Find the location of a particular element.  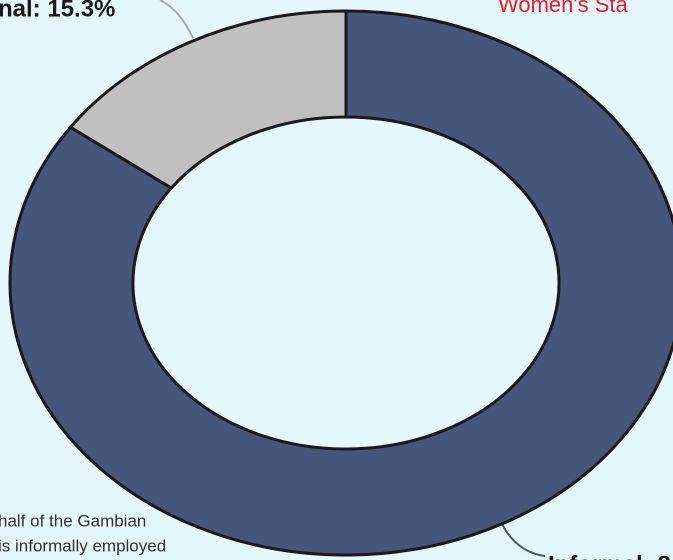

annotation: half of the Gambian is located at coordinates (73, 520).